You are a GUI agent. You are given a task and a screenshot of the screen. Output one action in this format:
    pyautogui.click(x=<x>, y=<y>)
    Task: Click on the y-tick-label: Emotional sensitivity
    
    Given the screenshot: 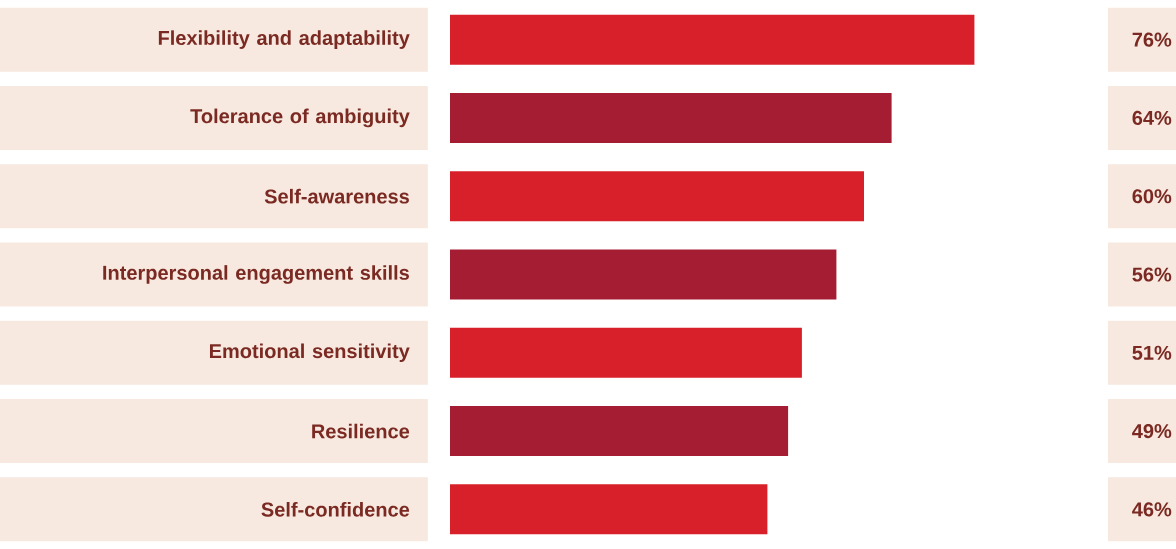 What is the action you would take?
    pyautogui.click(x=309, y=353)
    